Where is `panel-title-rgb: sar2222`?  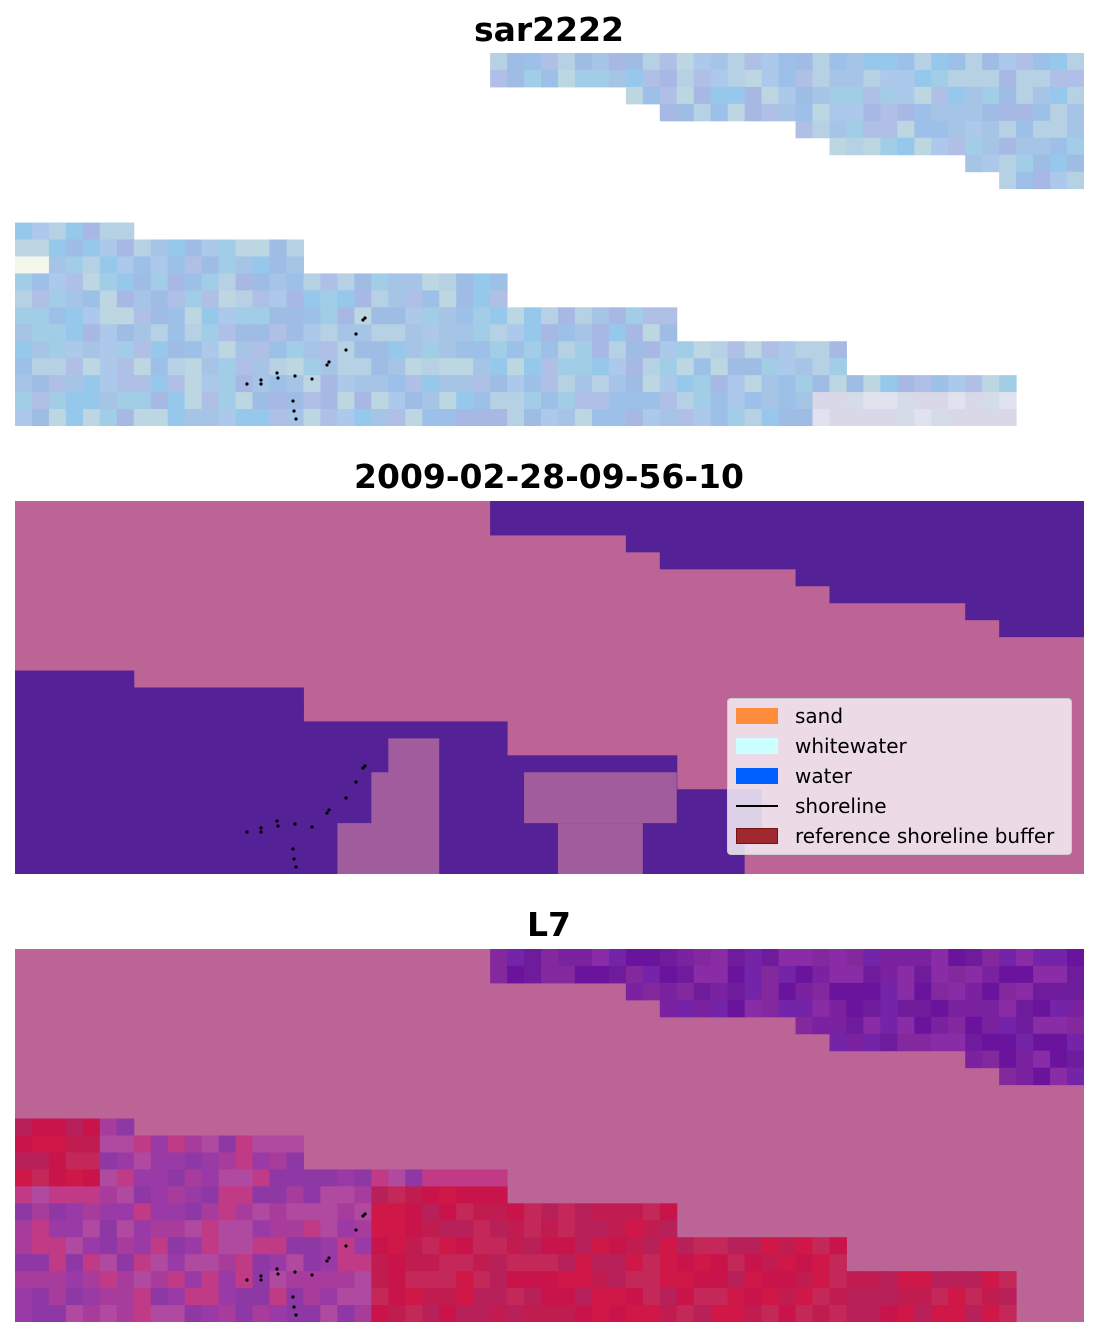 panel-title-rgb: sar2222 is located at coordinates (549, 29).